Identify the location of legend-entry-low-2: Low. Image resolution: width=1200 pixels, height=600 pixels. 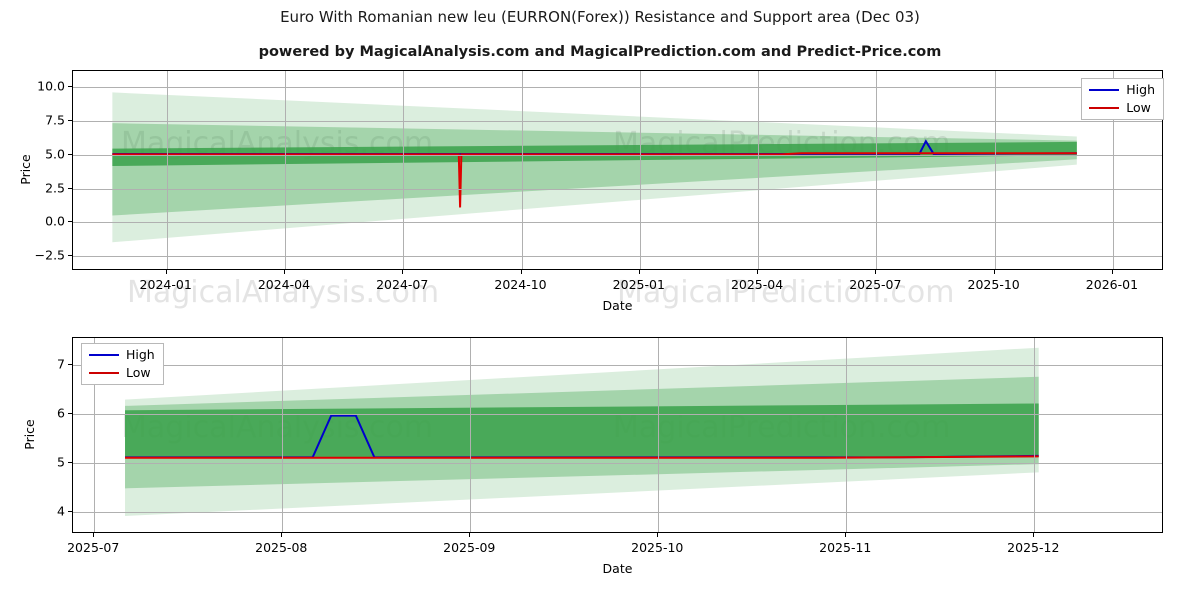
(122, 372).